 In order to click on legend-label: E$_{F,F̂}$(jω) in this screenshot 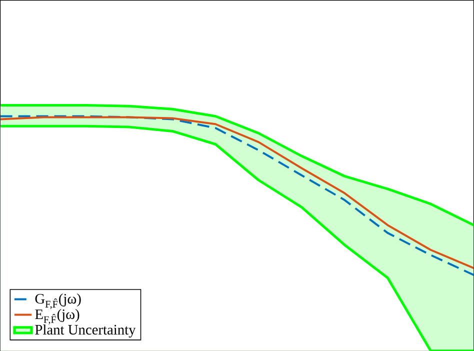, I will do `click(57, 316)`.